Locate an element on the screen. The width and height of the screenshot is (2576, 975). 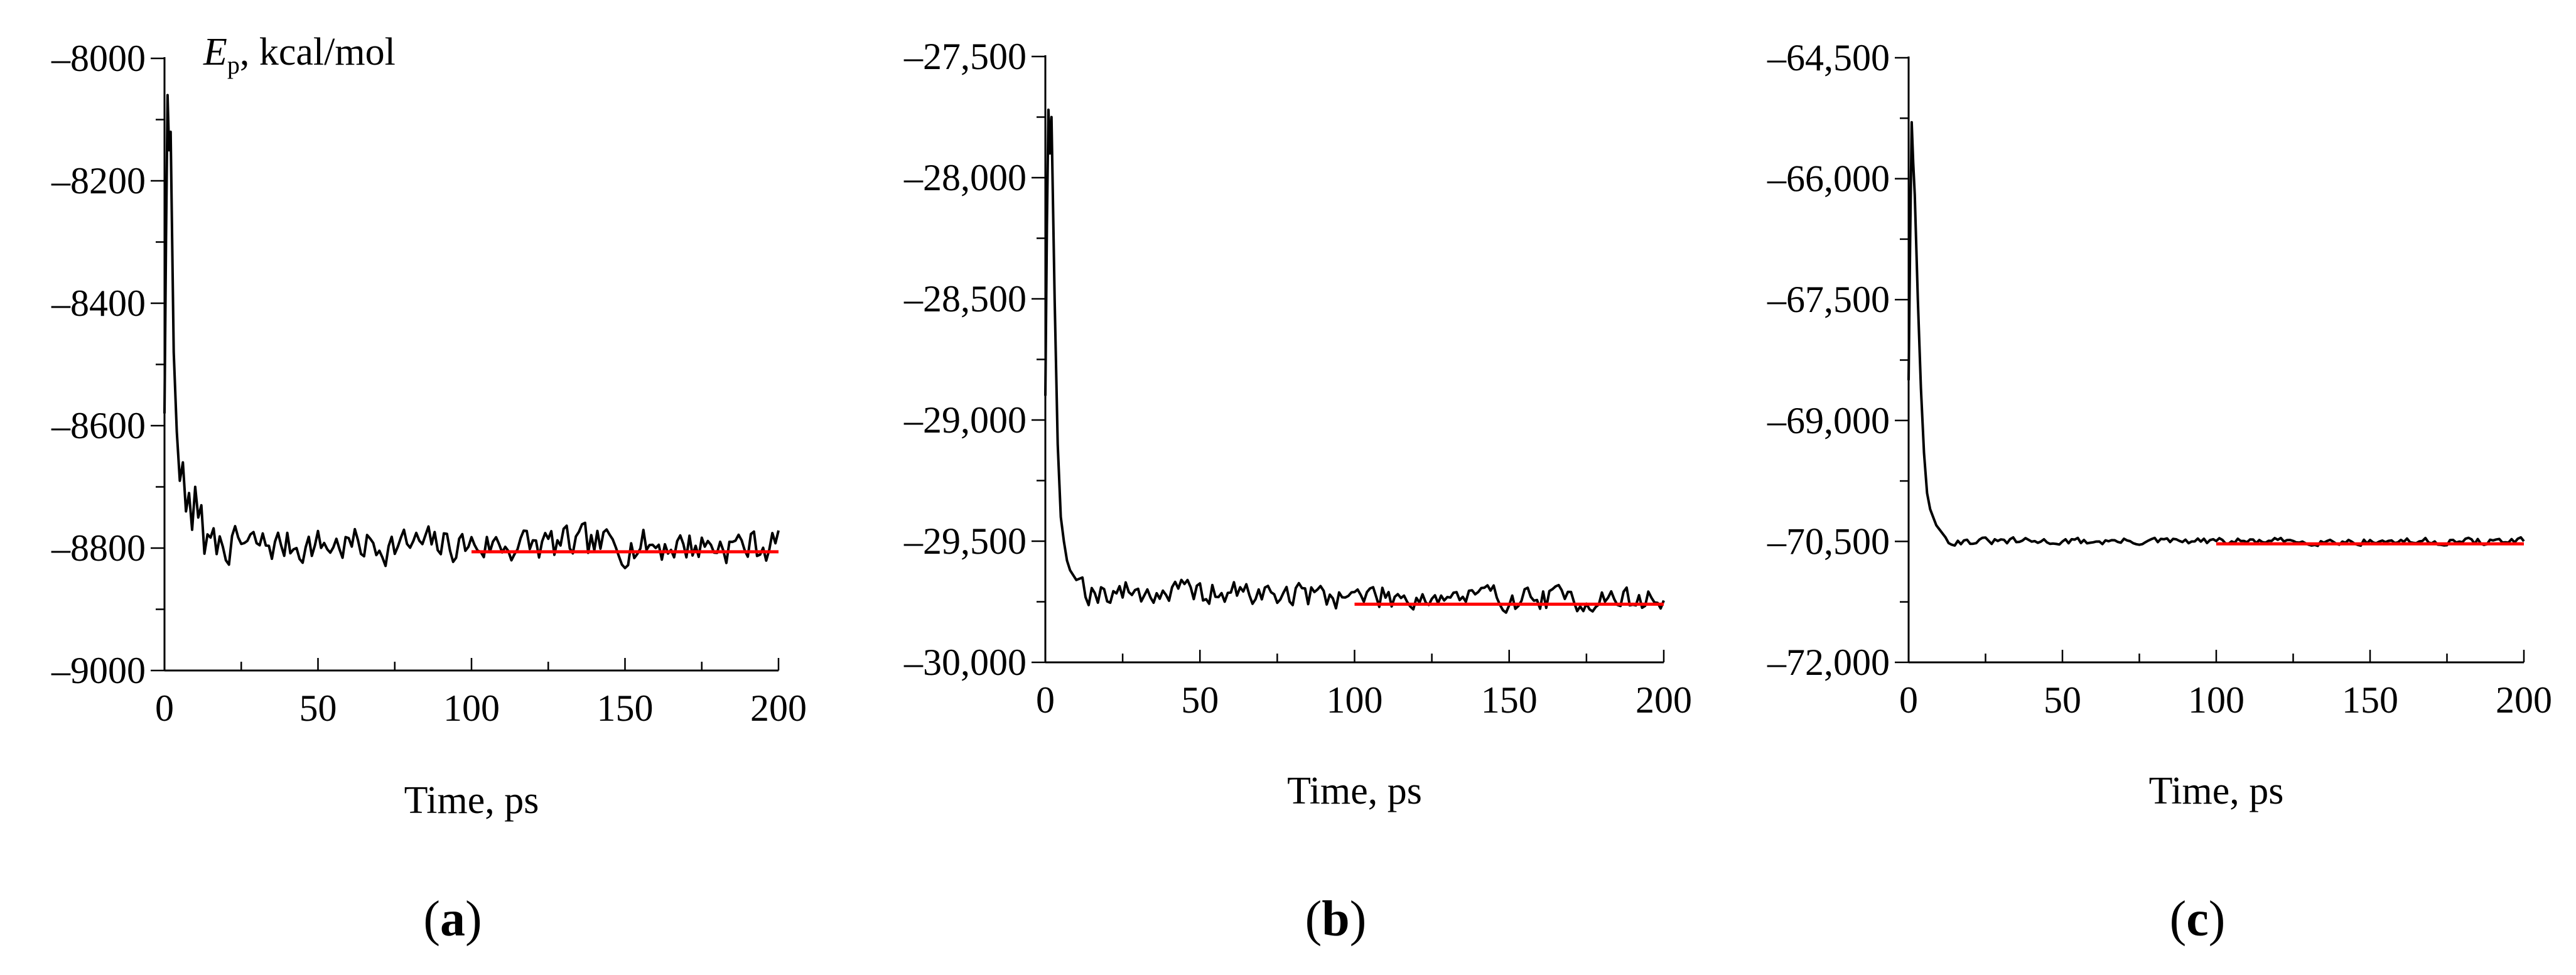
y-tick-label: –8800 is located at coordinates (98, 548).